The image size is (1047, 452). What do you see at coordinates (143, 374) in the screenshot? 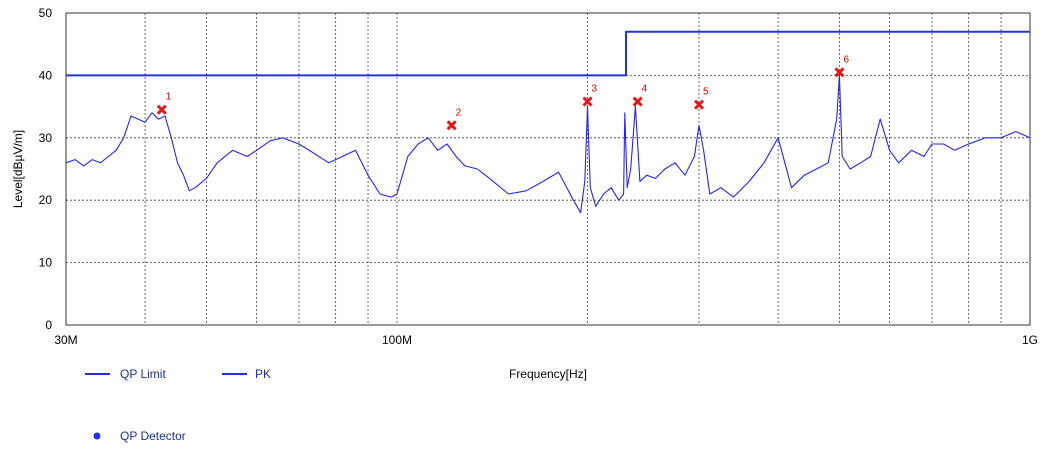
I see `legend-qp-limit-label: QP Limit` at bounding box center [143, 374].